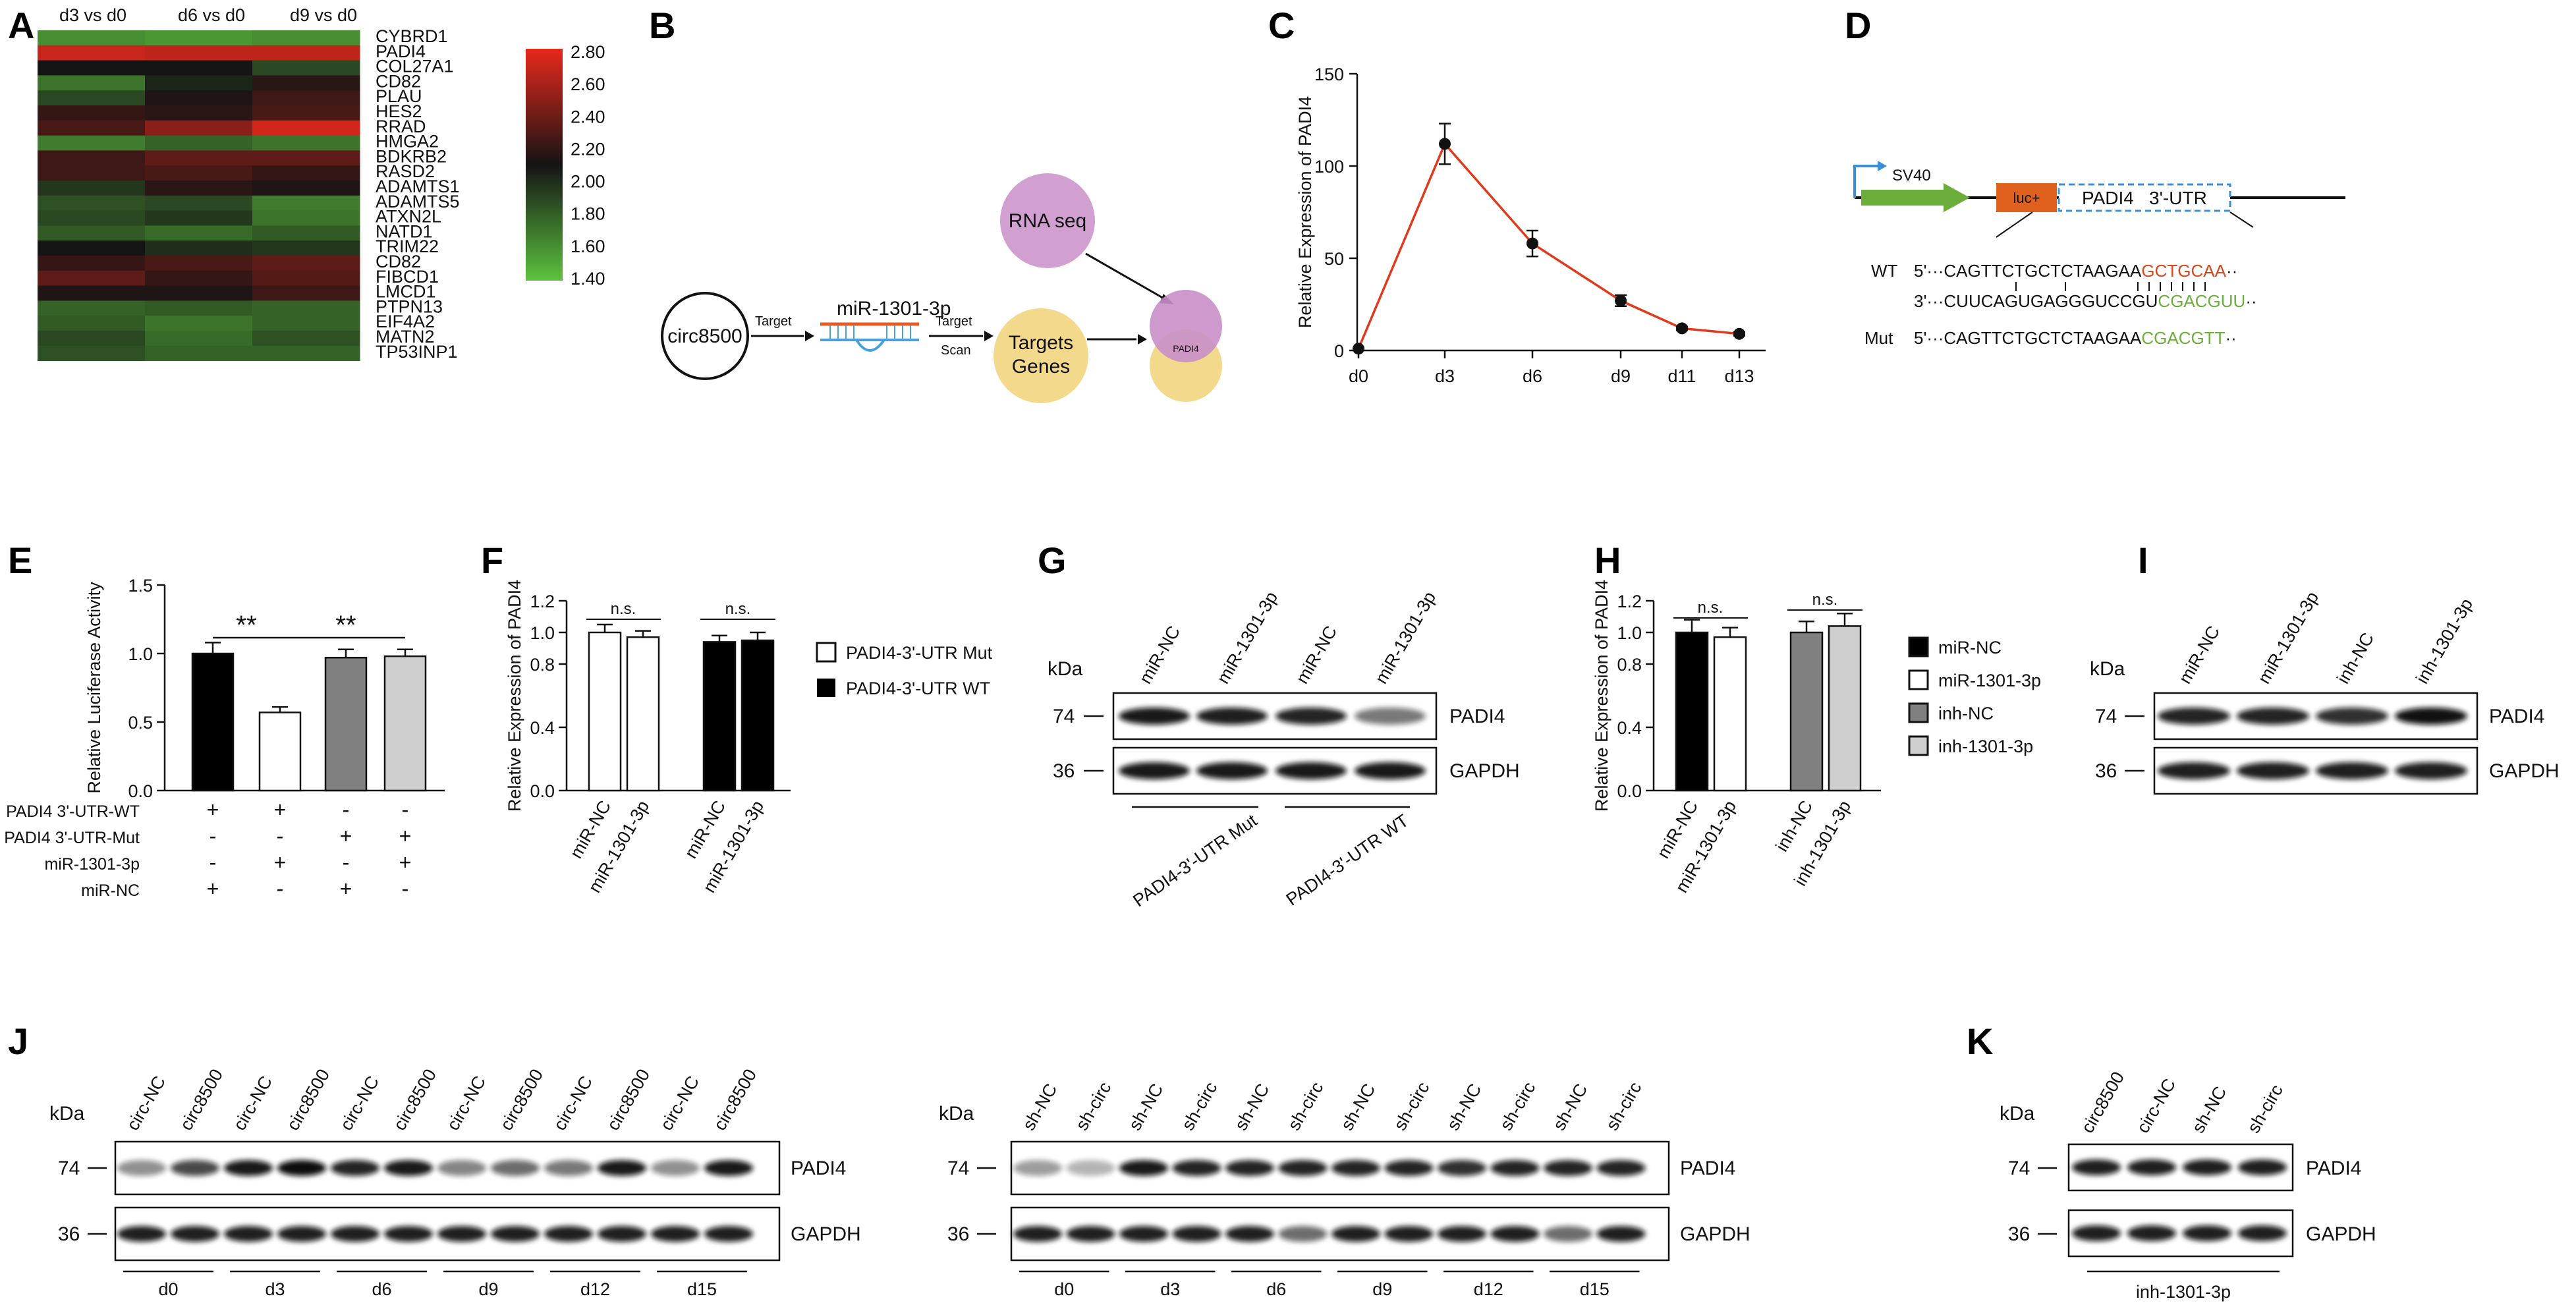 Image resolution: width=2576 pixels, height=1309 pixels. I want to click on f-ns-label-1: n.s., so click(623, 609).